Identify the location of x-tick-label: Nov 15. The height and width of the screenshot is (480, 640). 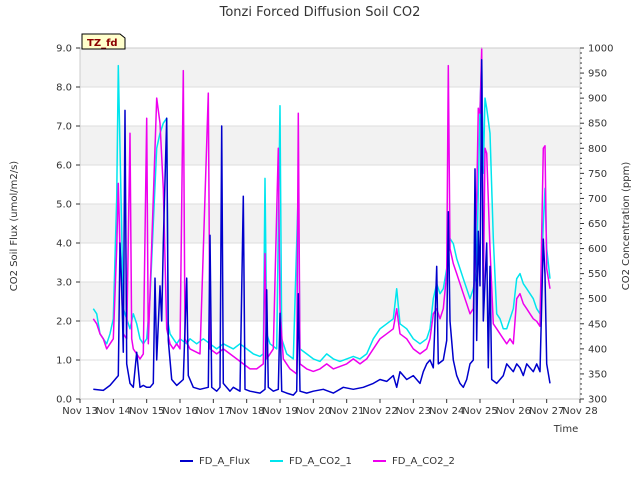
(146, 411).